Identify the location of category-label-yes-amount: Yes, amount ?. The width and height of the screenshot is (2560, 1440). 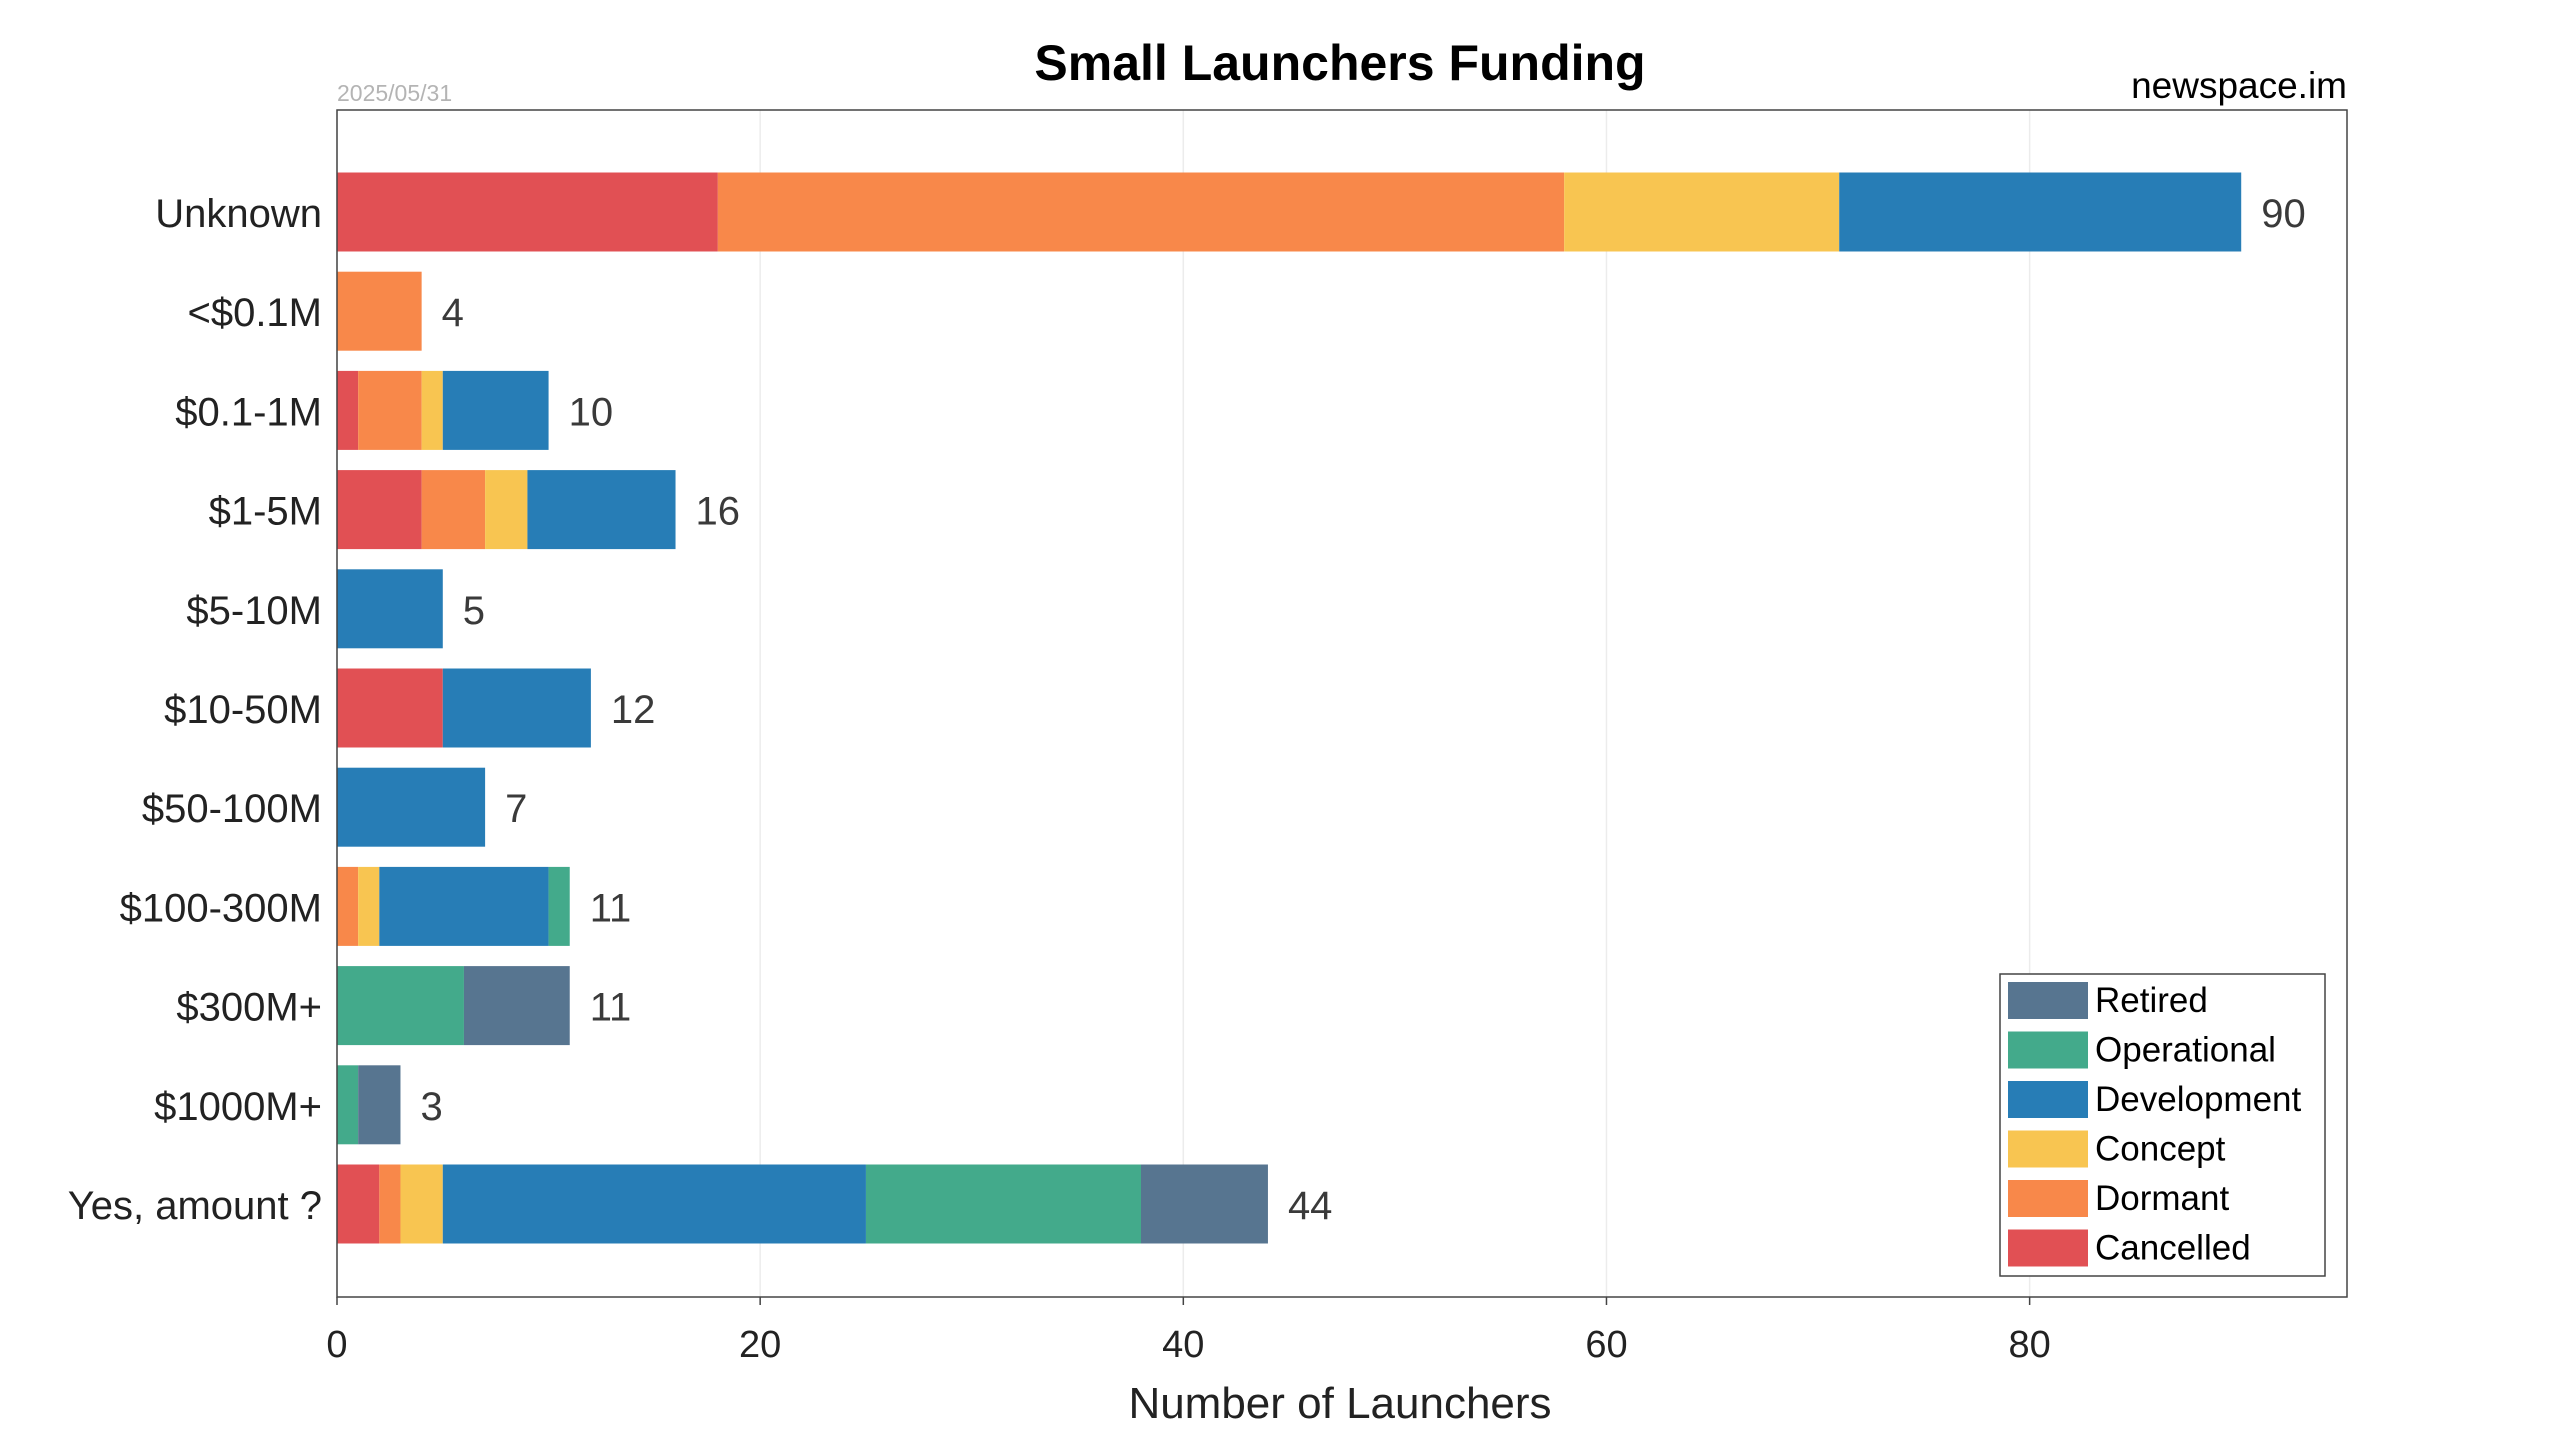
(195, 1206).